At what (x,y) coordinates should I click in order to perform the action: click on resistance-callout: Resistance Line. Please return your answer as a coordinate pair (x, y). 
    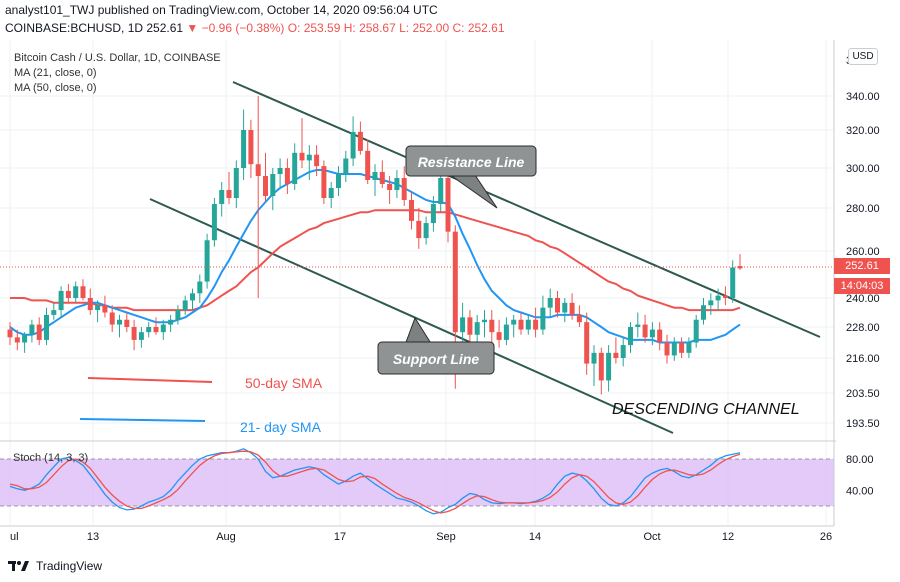
    Looking at the image, I should click on (471, 177).